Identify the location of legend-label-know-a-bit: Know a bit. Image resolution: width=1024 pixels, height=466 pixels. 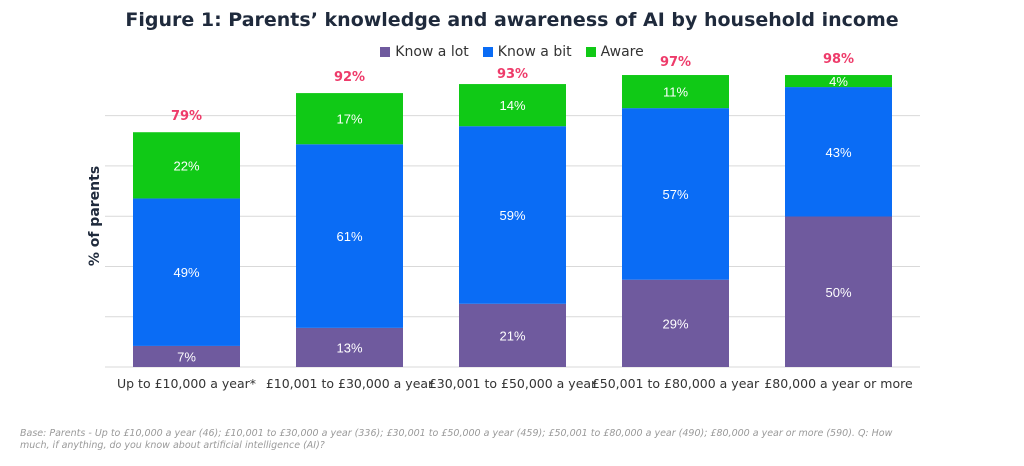
(534, 52).